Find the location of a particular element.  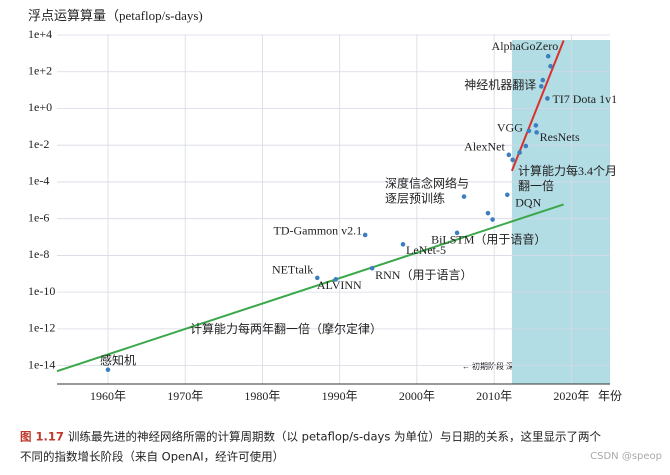

point-label: LeNet-5 is located at coordinates (426, 250).